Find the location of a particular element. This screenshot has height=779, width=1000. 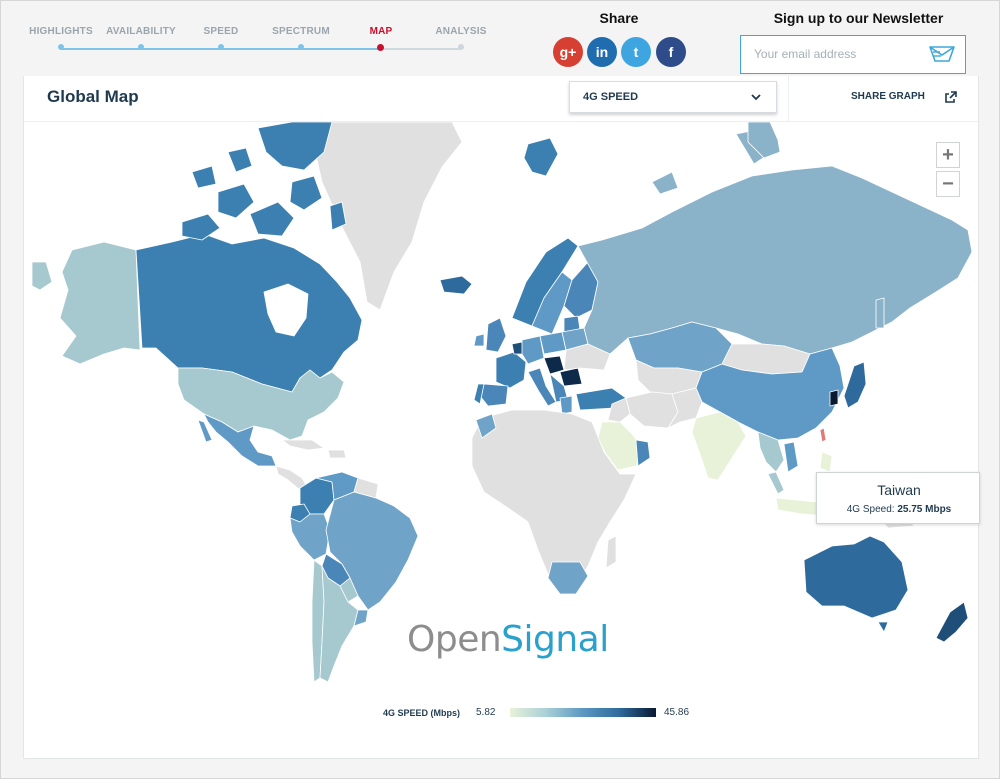

region-tasmania is located at coordinates (883, 627).